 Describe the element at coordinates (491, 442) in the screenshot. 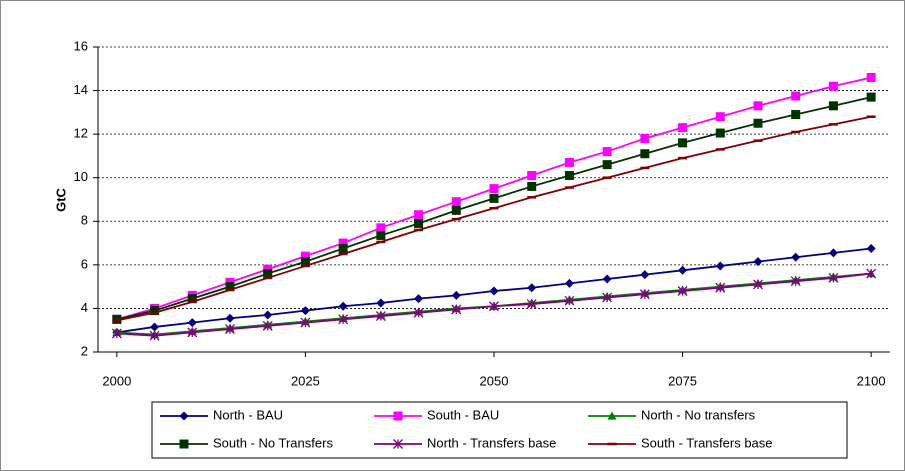

I see `legend-label: North - Transfers base` at that location.